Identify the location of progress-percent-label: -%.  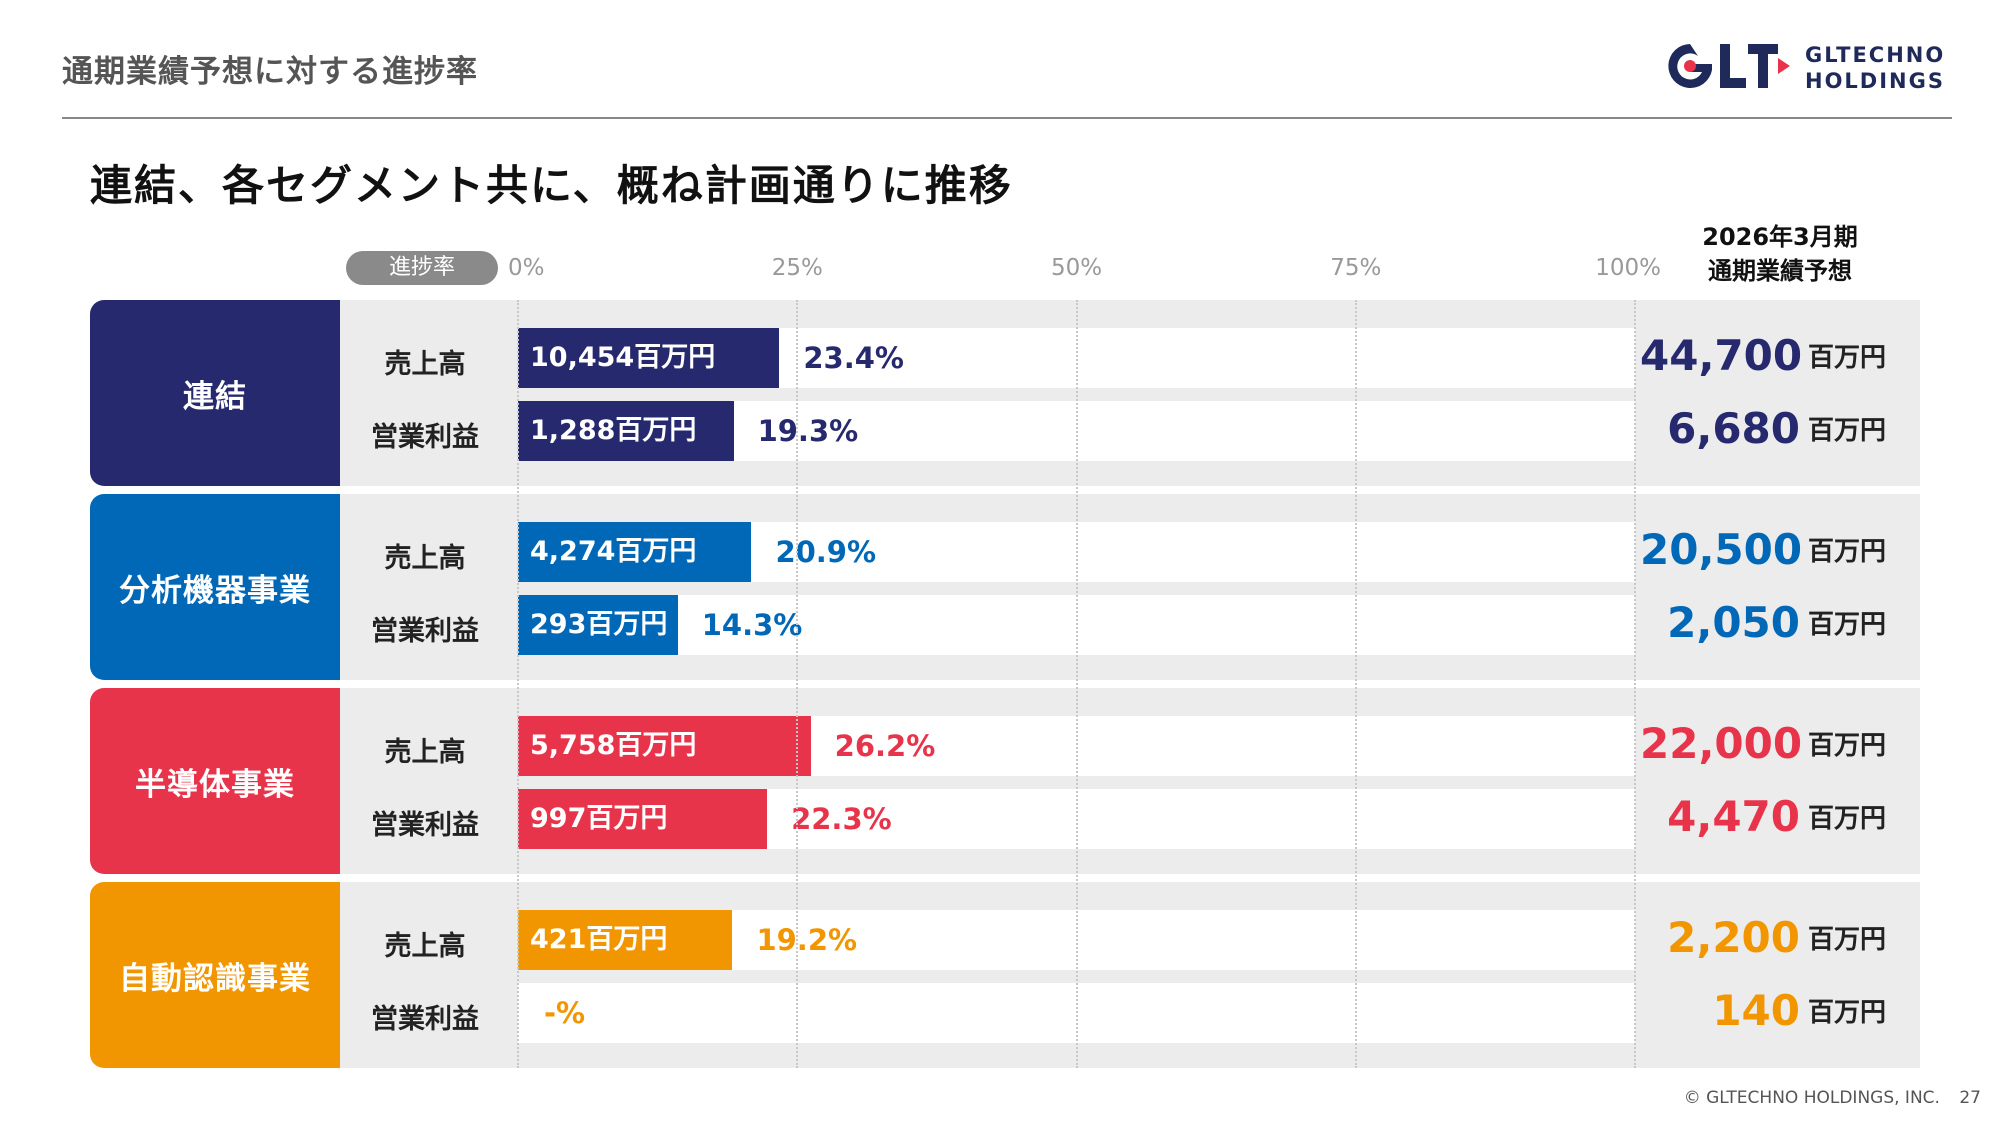
(565, 1013).